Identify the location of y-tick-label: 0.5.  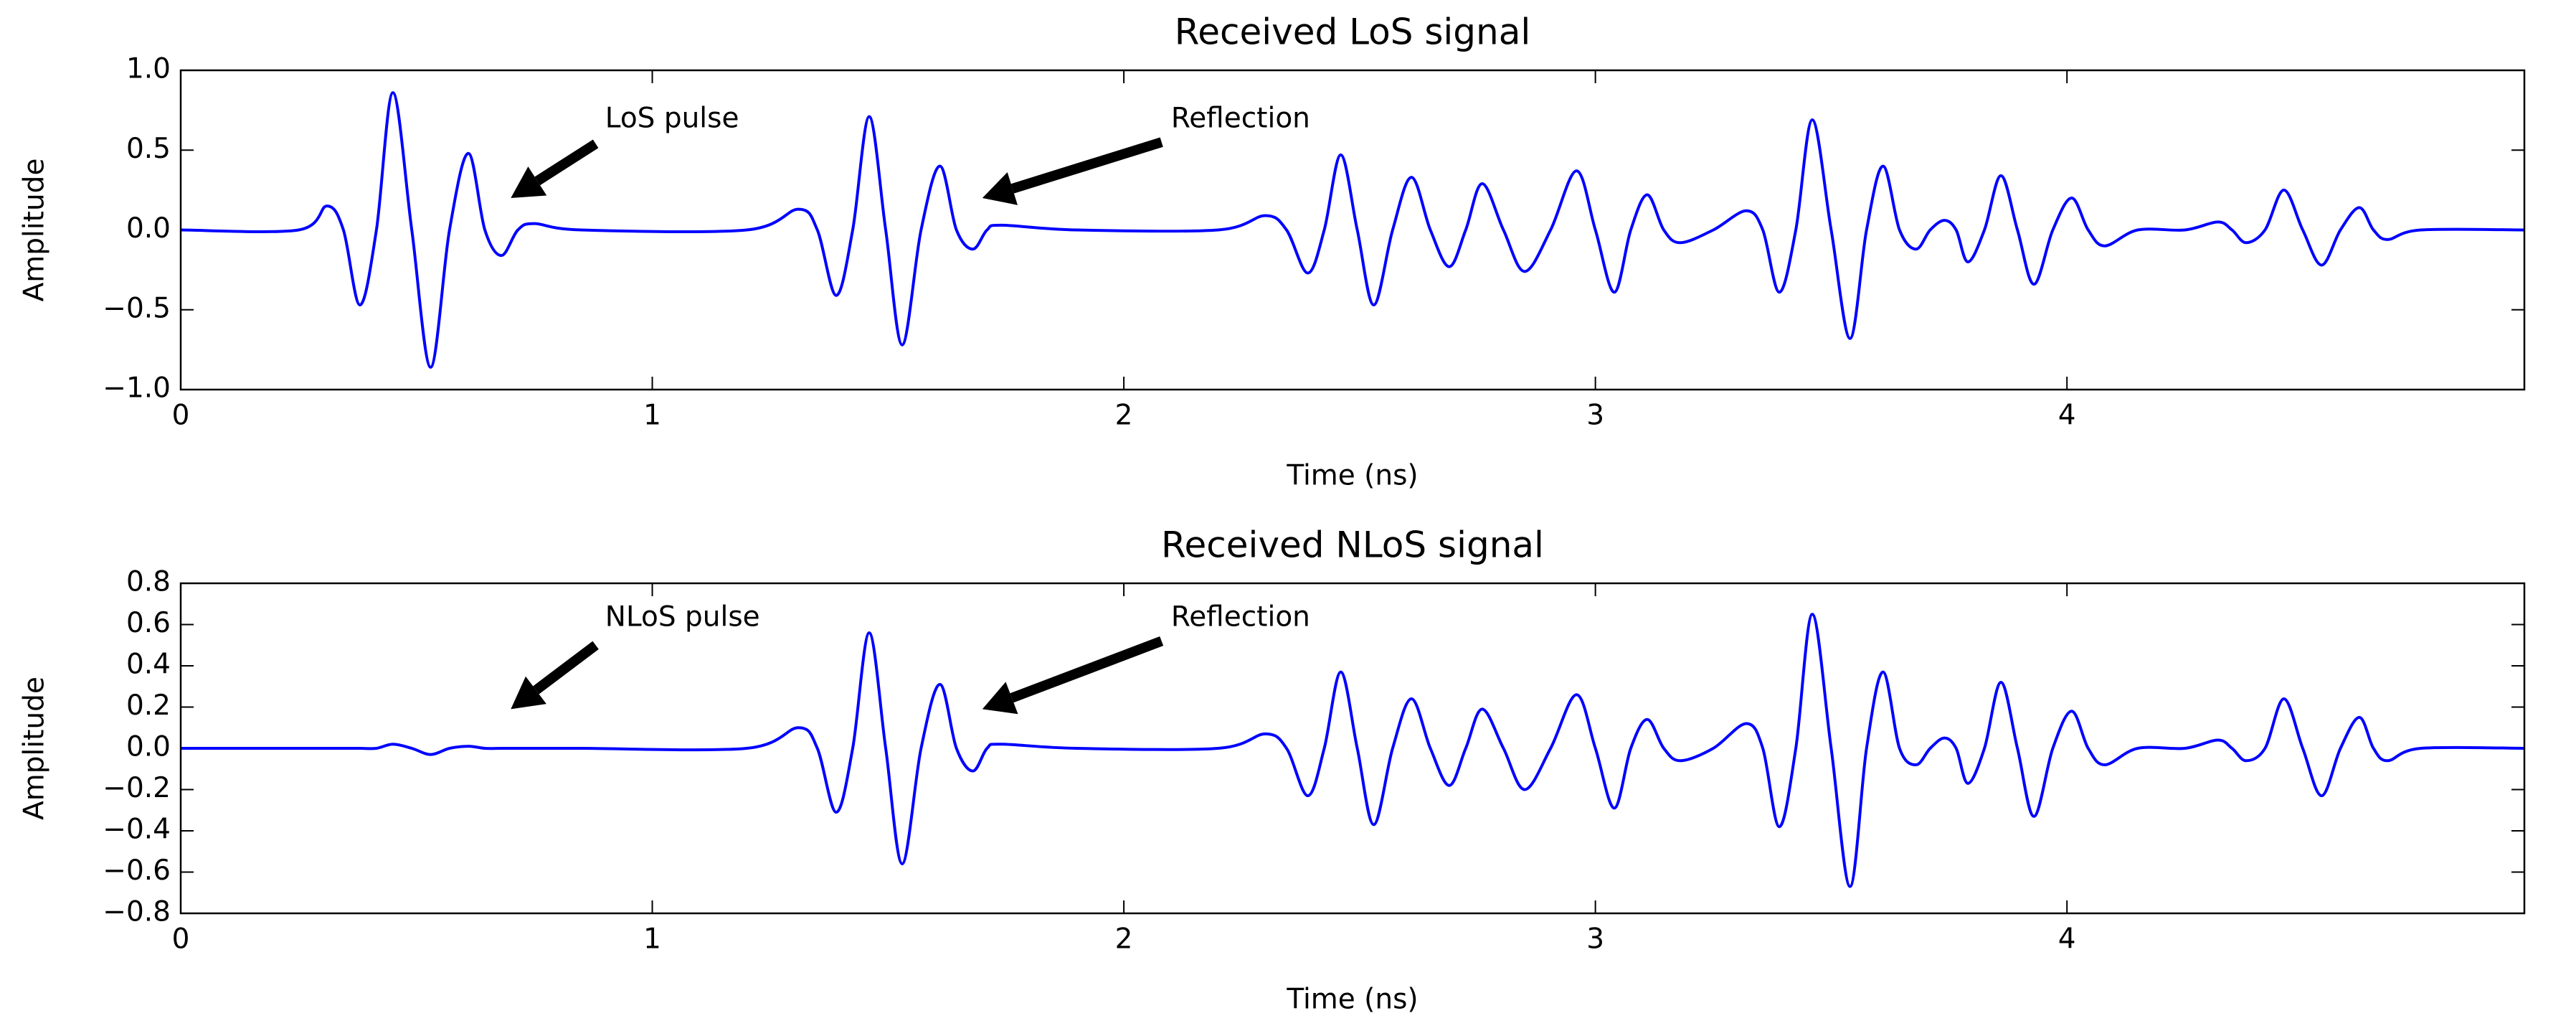
(148, 149).